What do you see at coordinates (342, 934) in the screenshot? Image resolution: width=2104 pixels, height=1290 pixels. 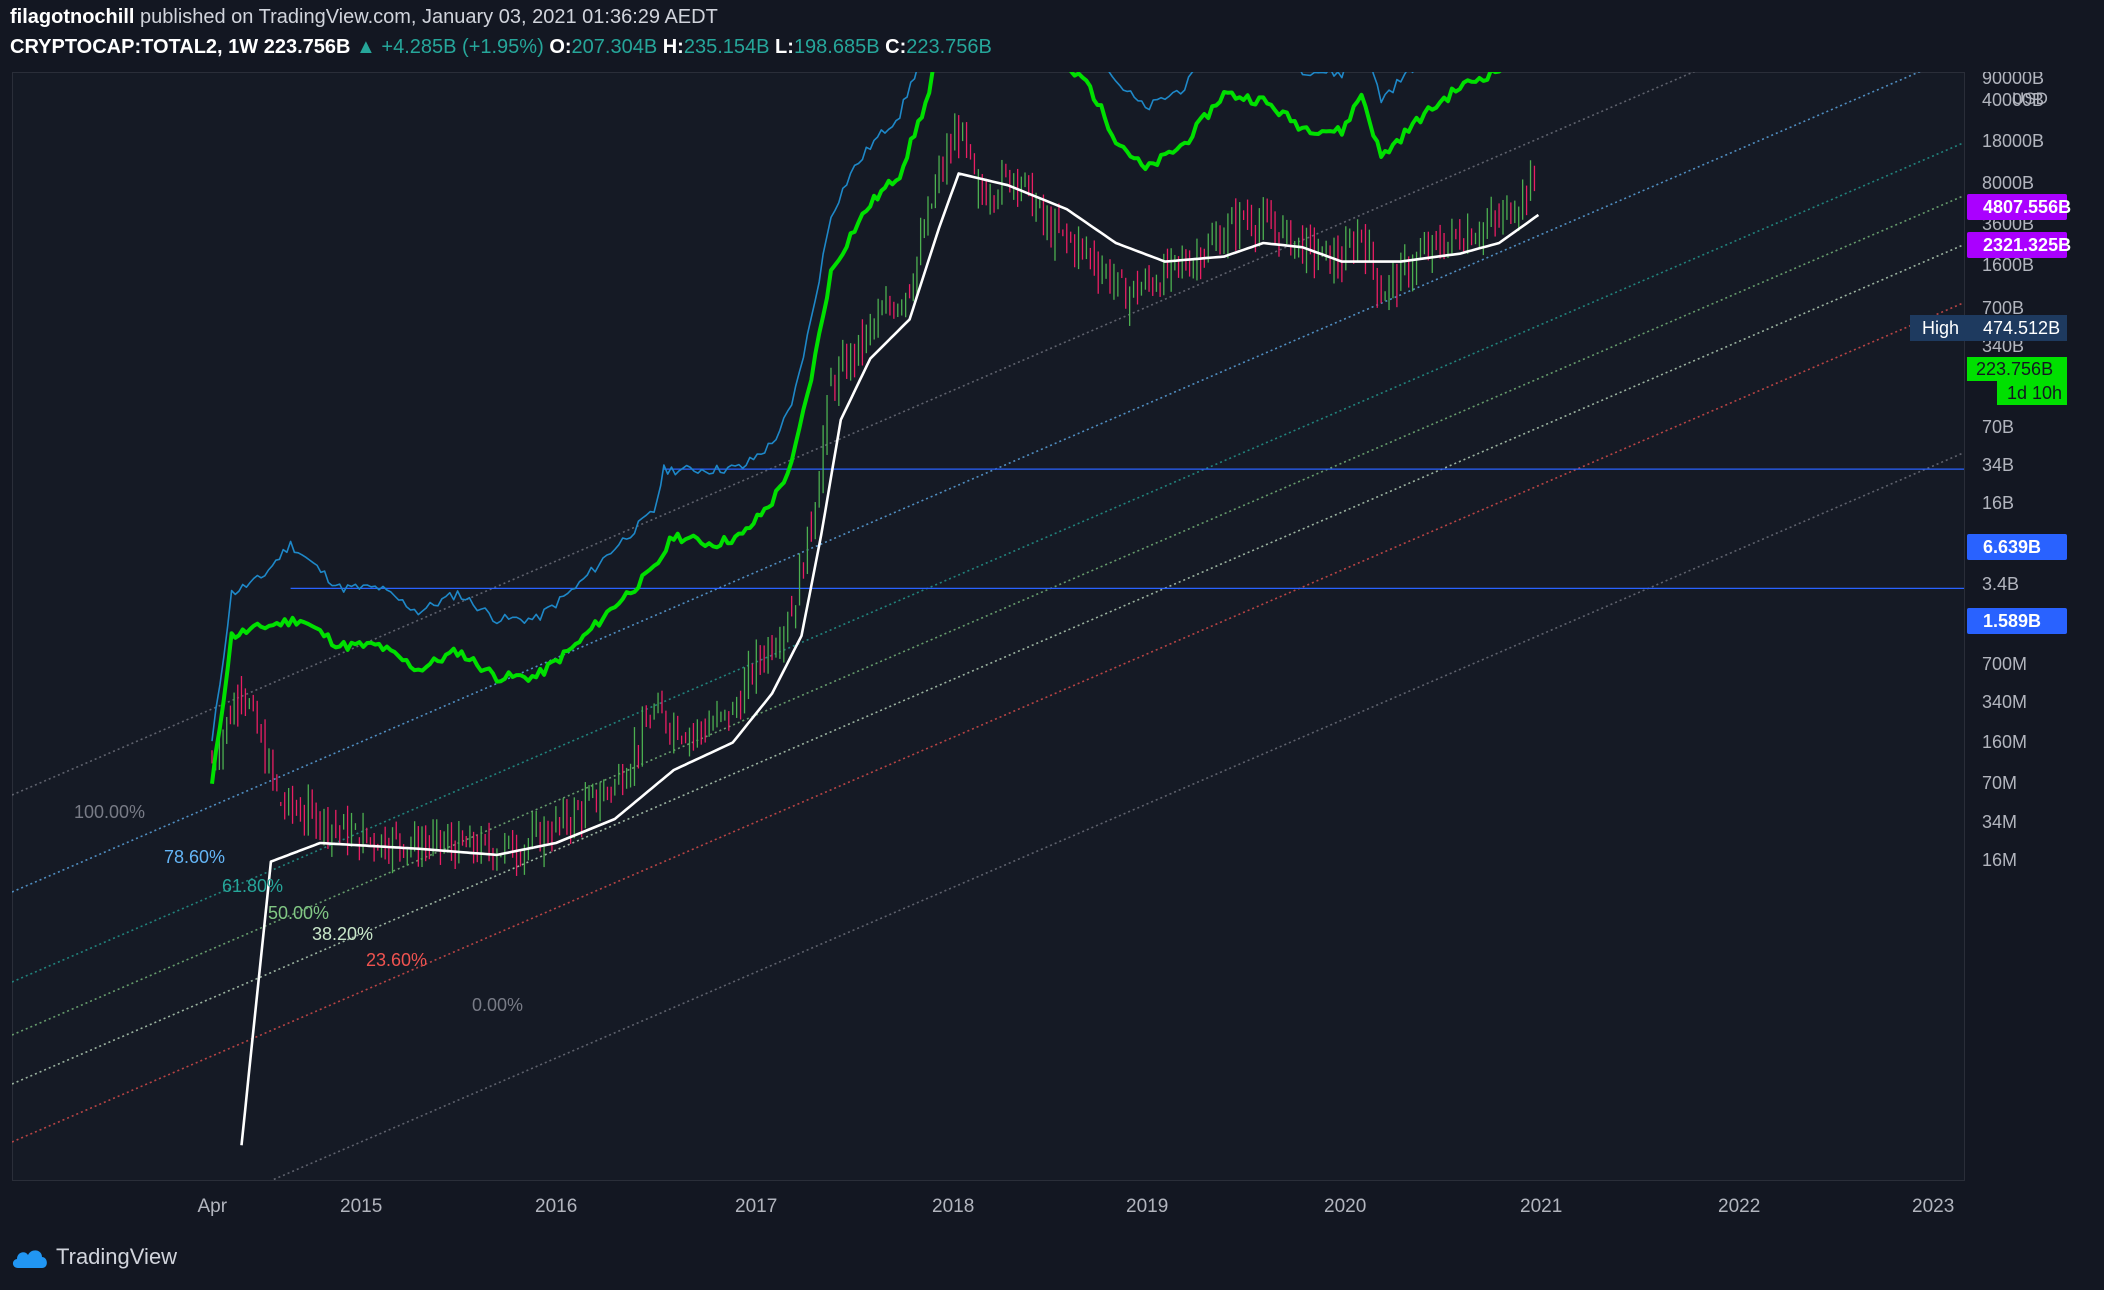 I see `fib-level-label: 38.20%` at bounding box center [342, 934].